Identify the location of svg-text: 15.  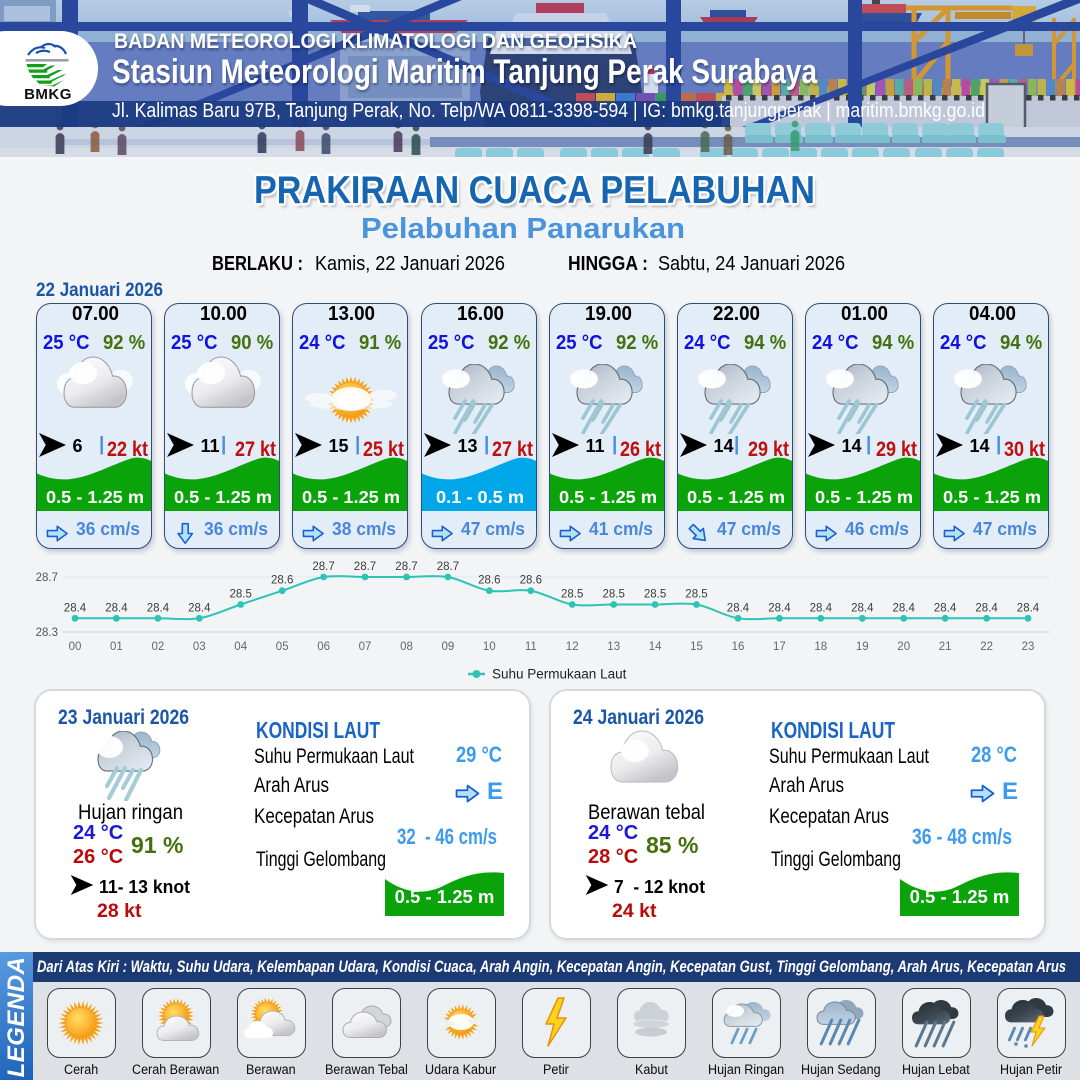
(696, 647).